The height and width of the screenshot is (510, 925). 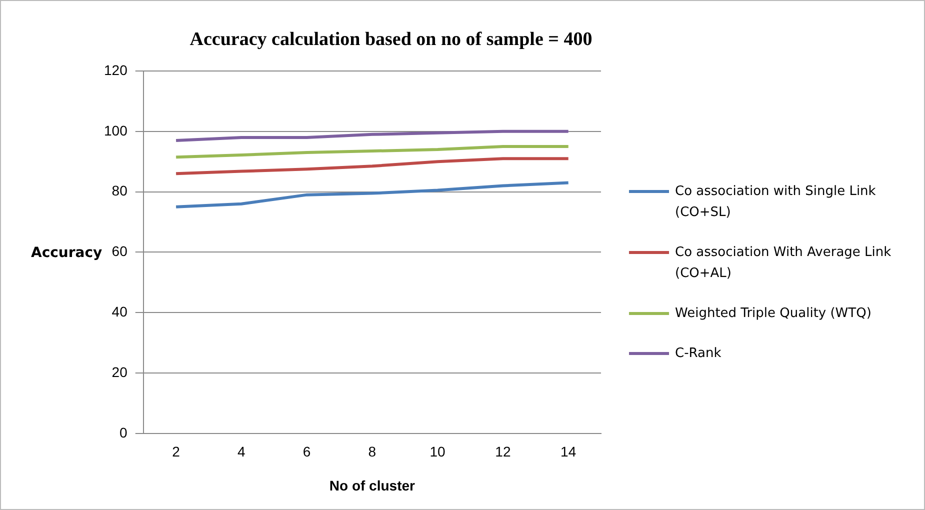 I want to click on x-tick-label: 6, so click(x=306, y=452).